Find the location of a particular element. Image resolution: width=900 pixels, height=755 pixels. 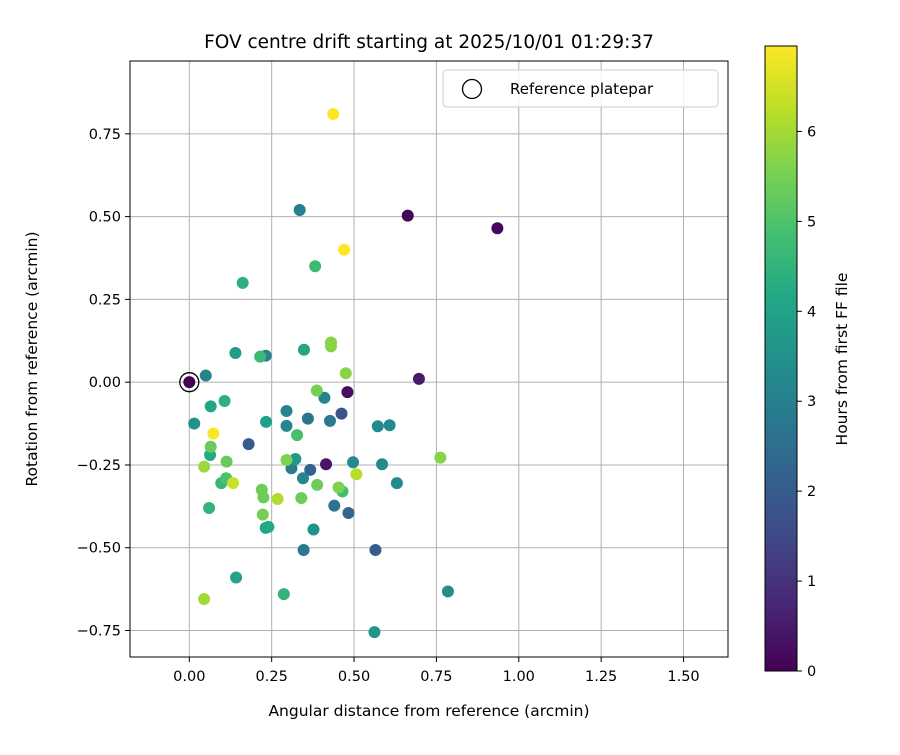

x-tick-label: 0.50 is located at coordinates (354, 677).